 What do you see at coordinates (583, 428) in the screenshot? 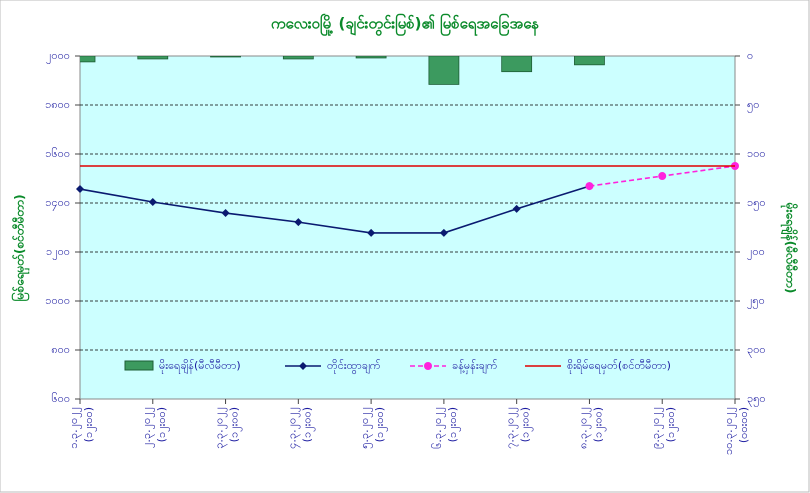
I see `x-tick-label: ၈.၃.၂၀၂၂` at bounding box center [583, 428].